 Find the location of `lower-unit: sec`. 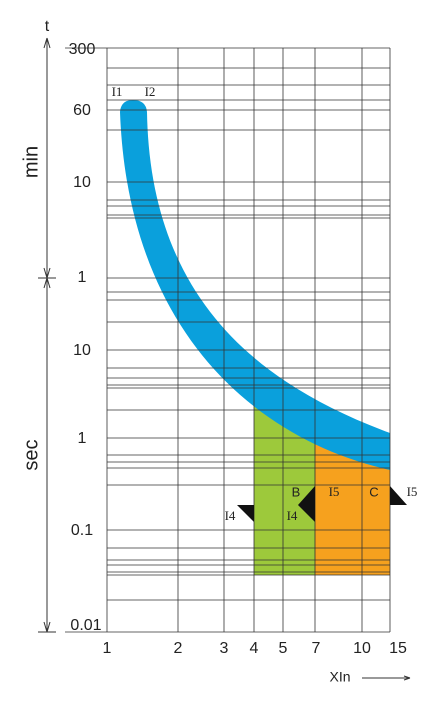

lower-unit: sec is located at coordinates (31, 454).